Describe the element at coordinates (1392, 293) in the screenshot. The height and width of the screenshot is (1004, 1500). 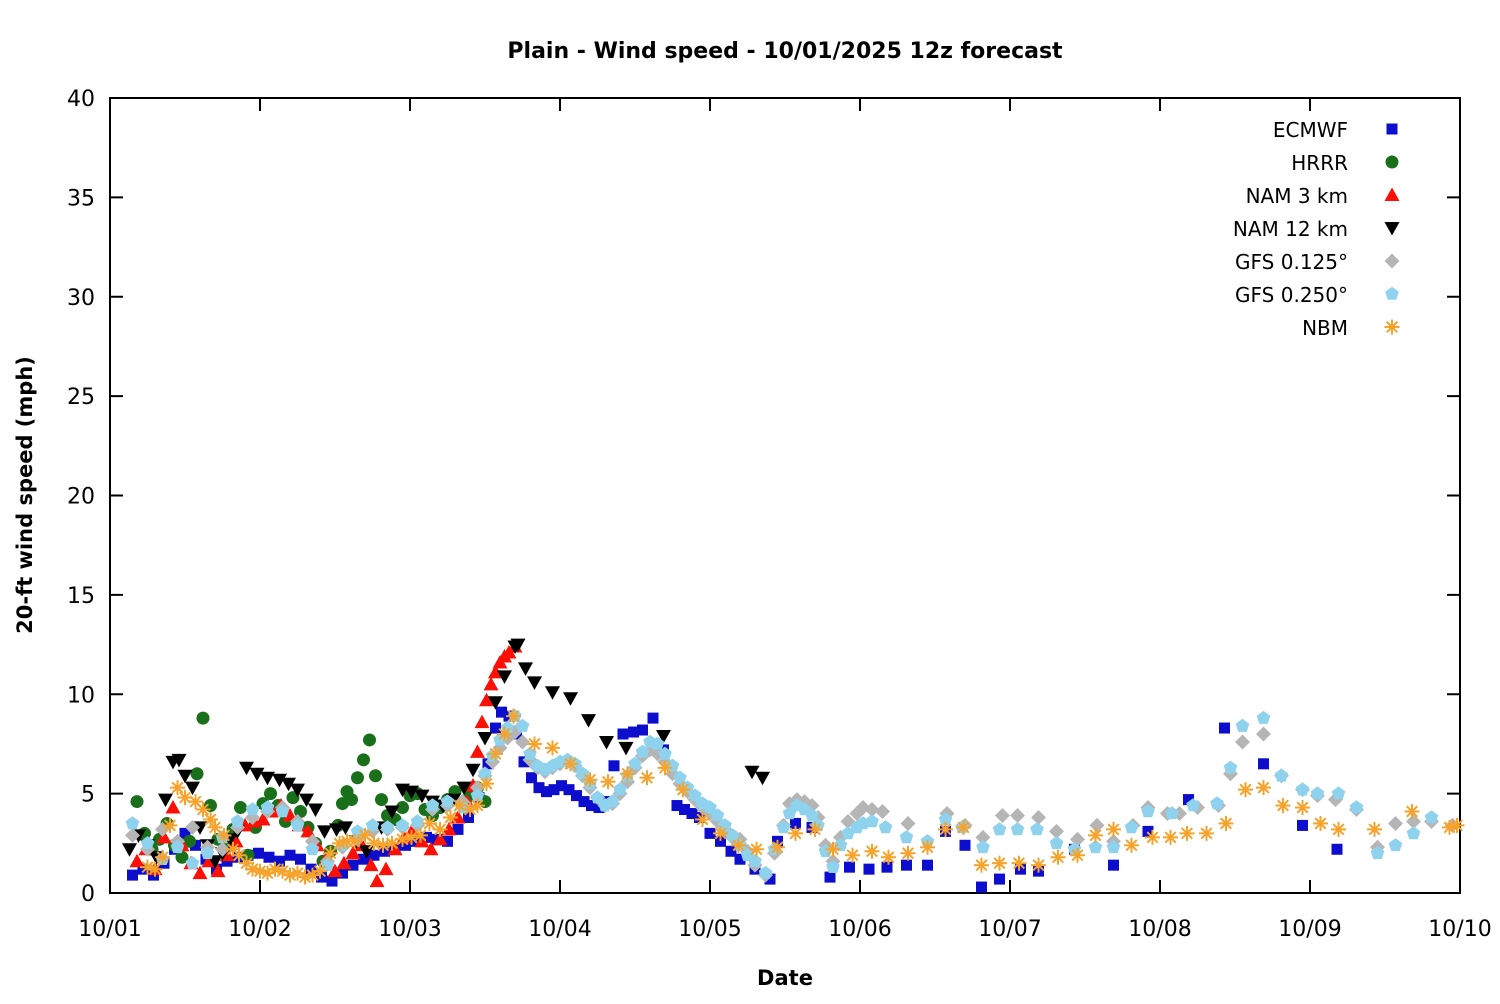
I see `legend-marker-pentagon-icon` at that location.